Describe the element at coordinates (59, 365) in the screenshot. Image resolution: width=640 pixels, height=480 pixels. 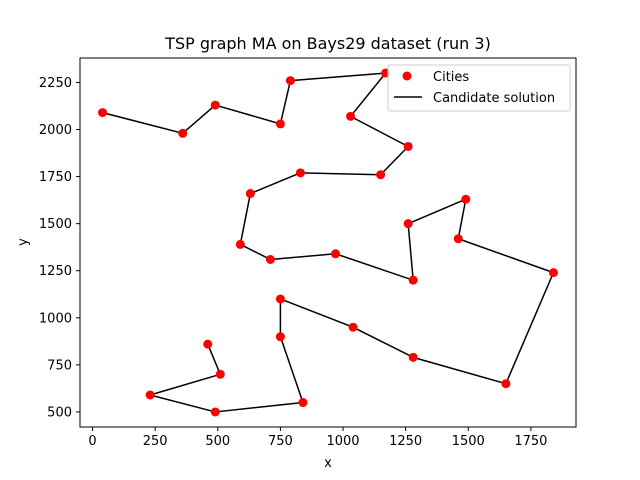
I see `y-tick-label: 750` at that location.